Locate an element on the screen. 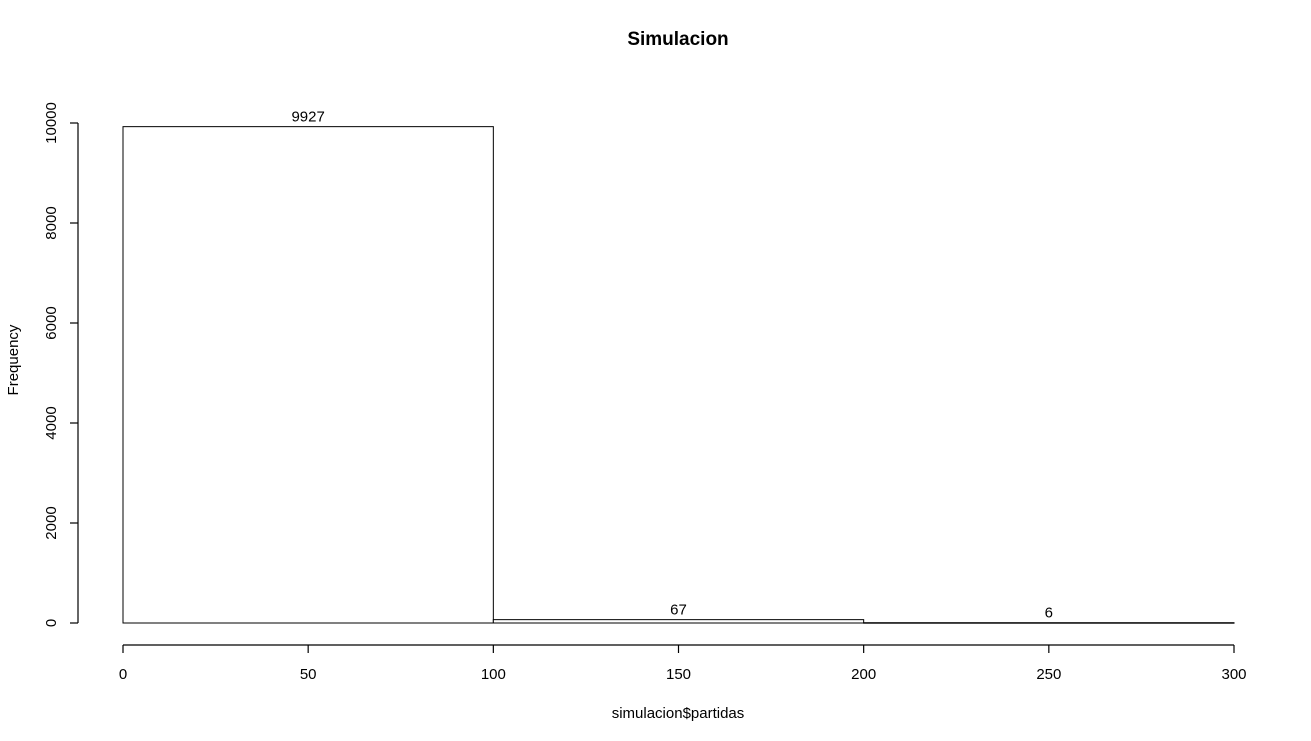  bar-label-0: 9927 is located at coordinates (307, 117).